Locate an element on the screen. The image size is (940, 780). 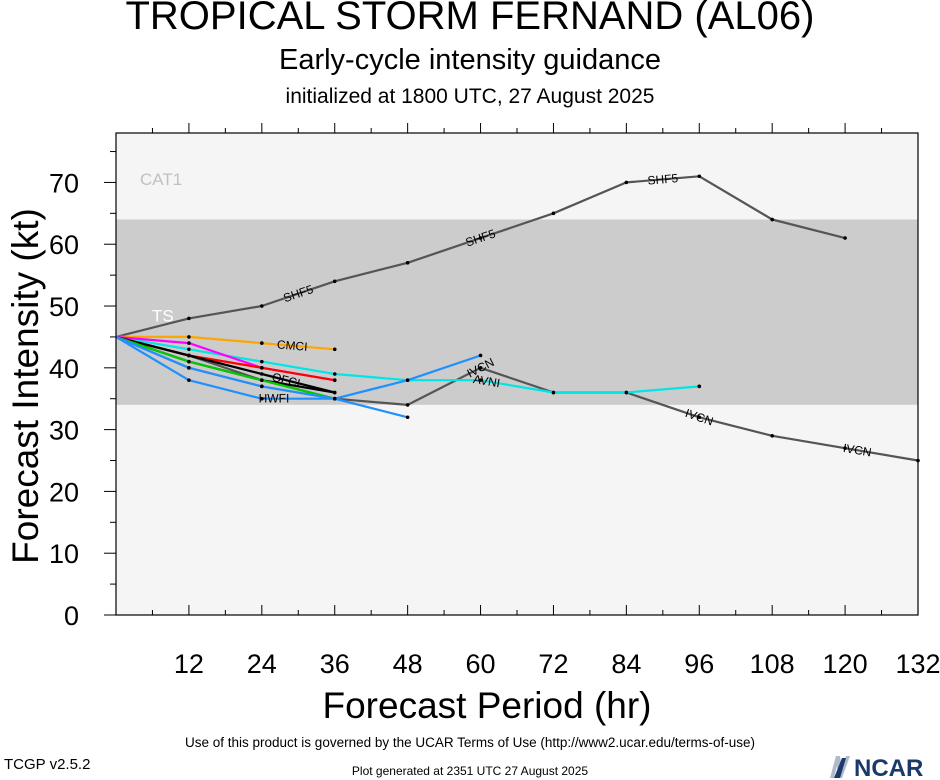
x-axis-label: Forecast Period (hr) is located at coordinates (487, 705).